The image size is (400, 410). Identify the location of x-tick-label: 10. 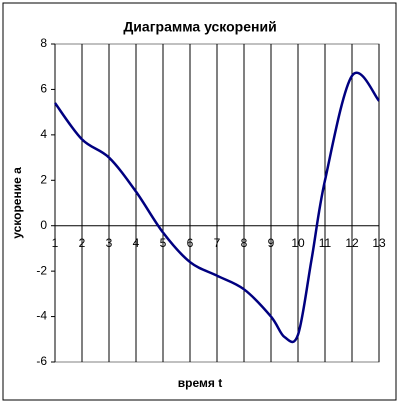
(298, 243).